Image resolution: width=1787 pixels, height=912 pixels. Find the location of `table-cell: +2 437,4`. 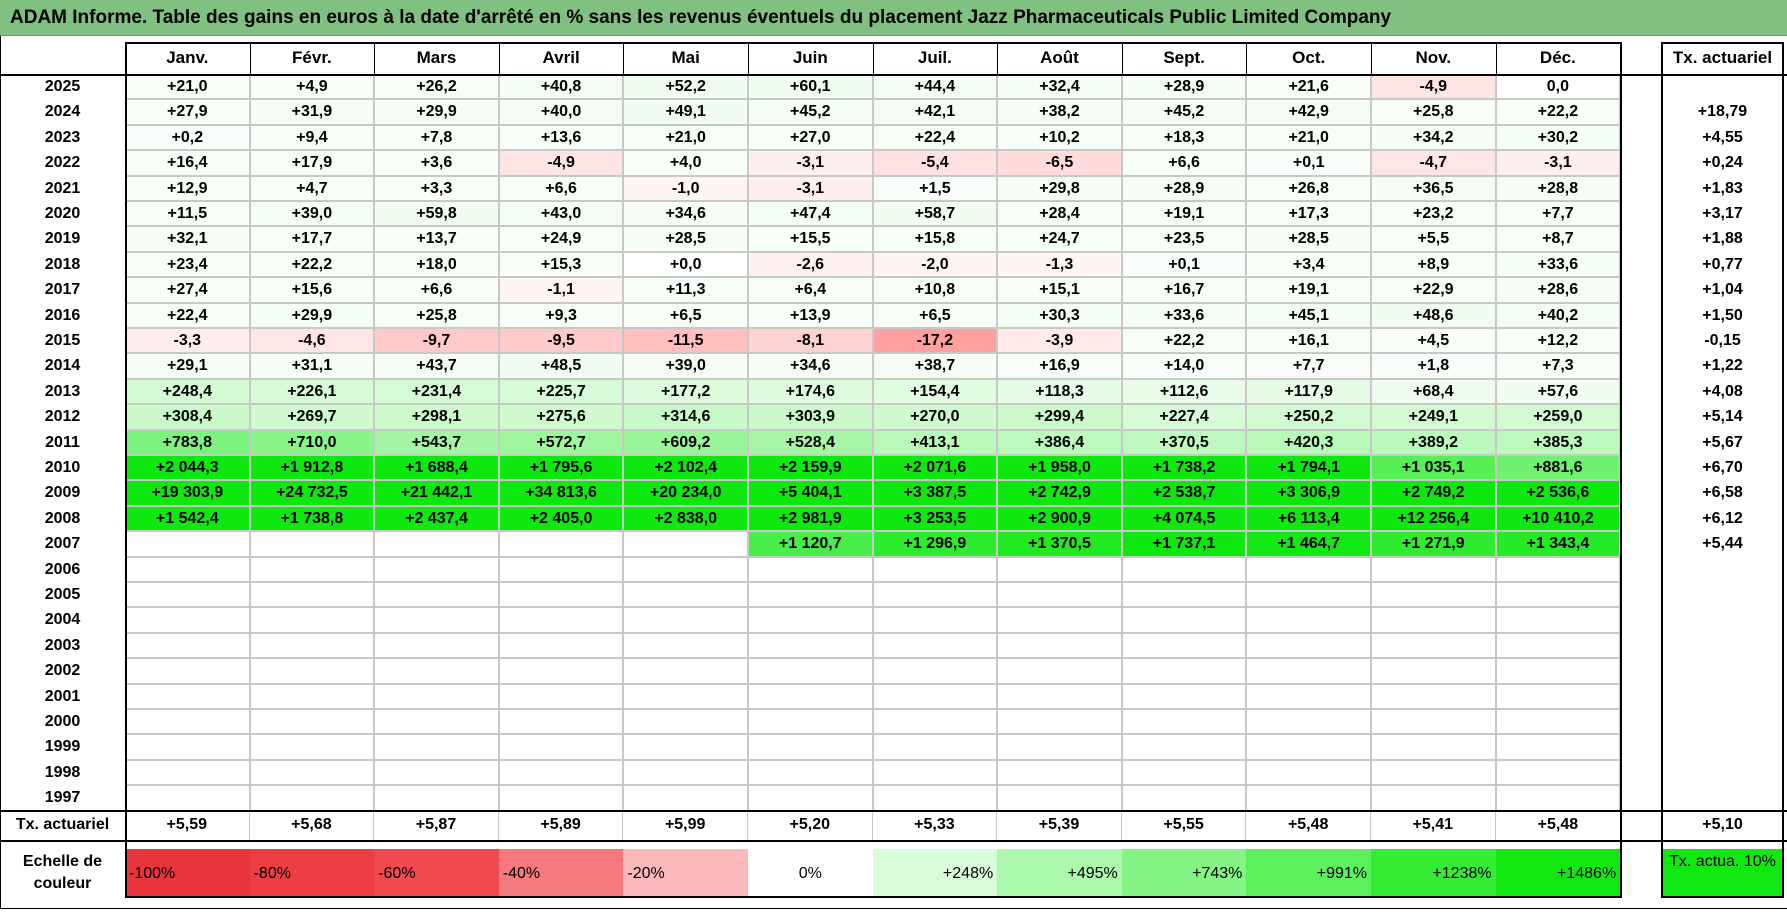

table-cell: +2 437,4 is located at coordinates (436, 518).